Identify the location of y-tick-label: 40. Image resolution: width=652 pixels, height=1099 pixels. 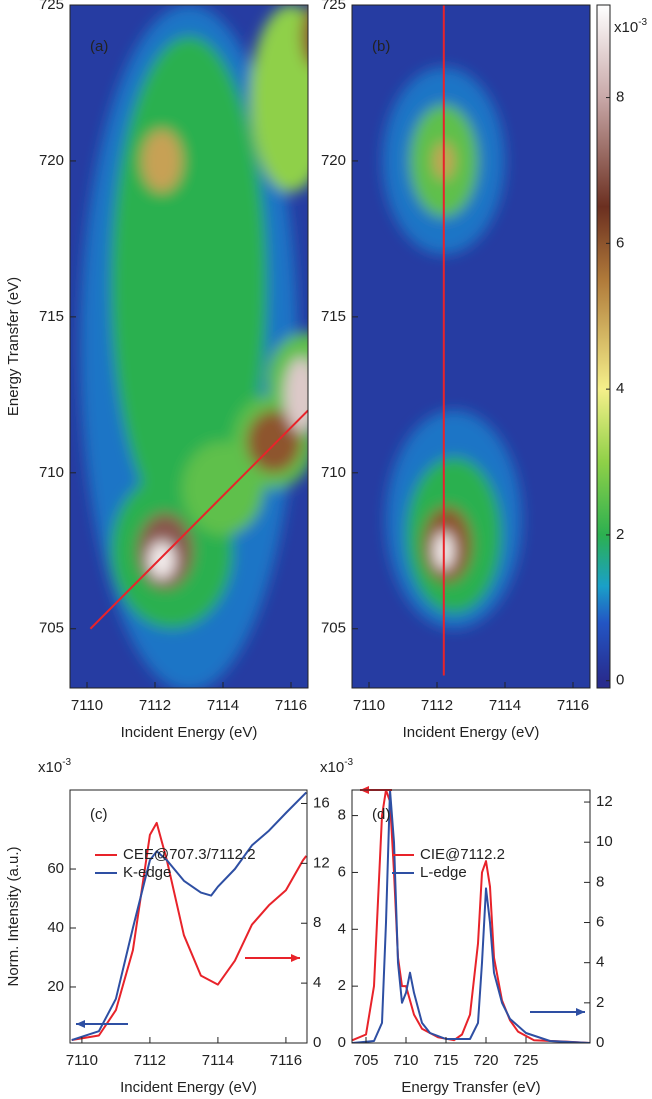
(55, 927).